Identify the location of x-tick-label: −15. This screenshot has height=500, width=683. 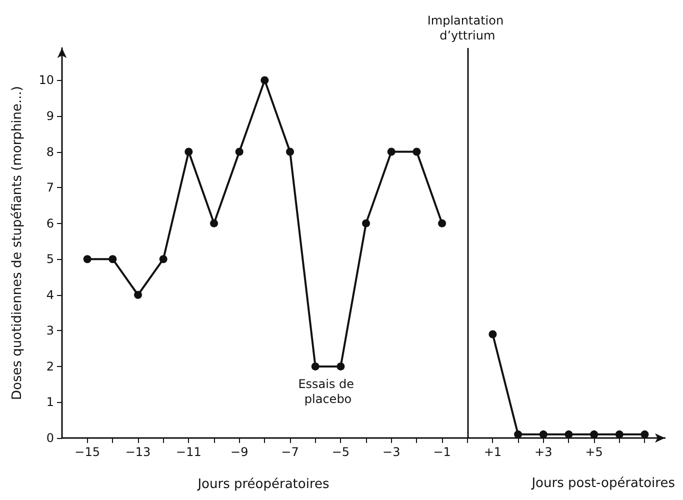
(87, 452).